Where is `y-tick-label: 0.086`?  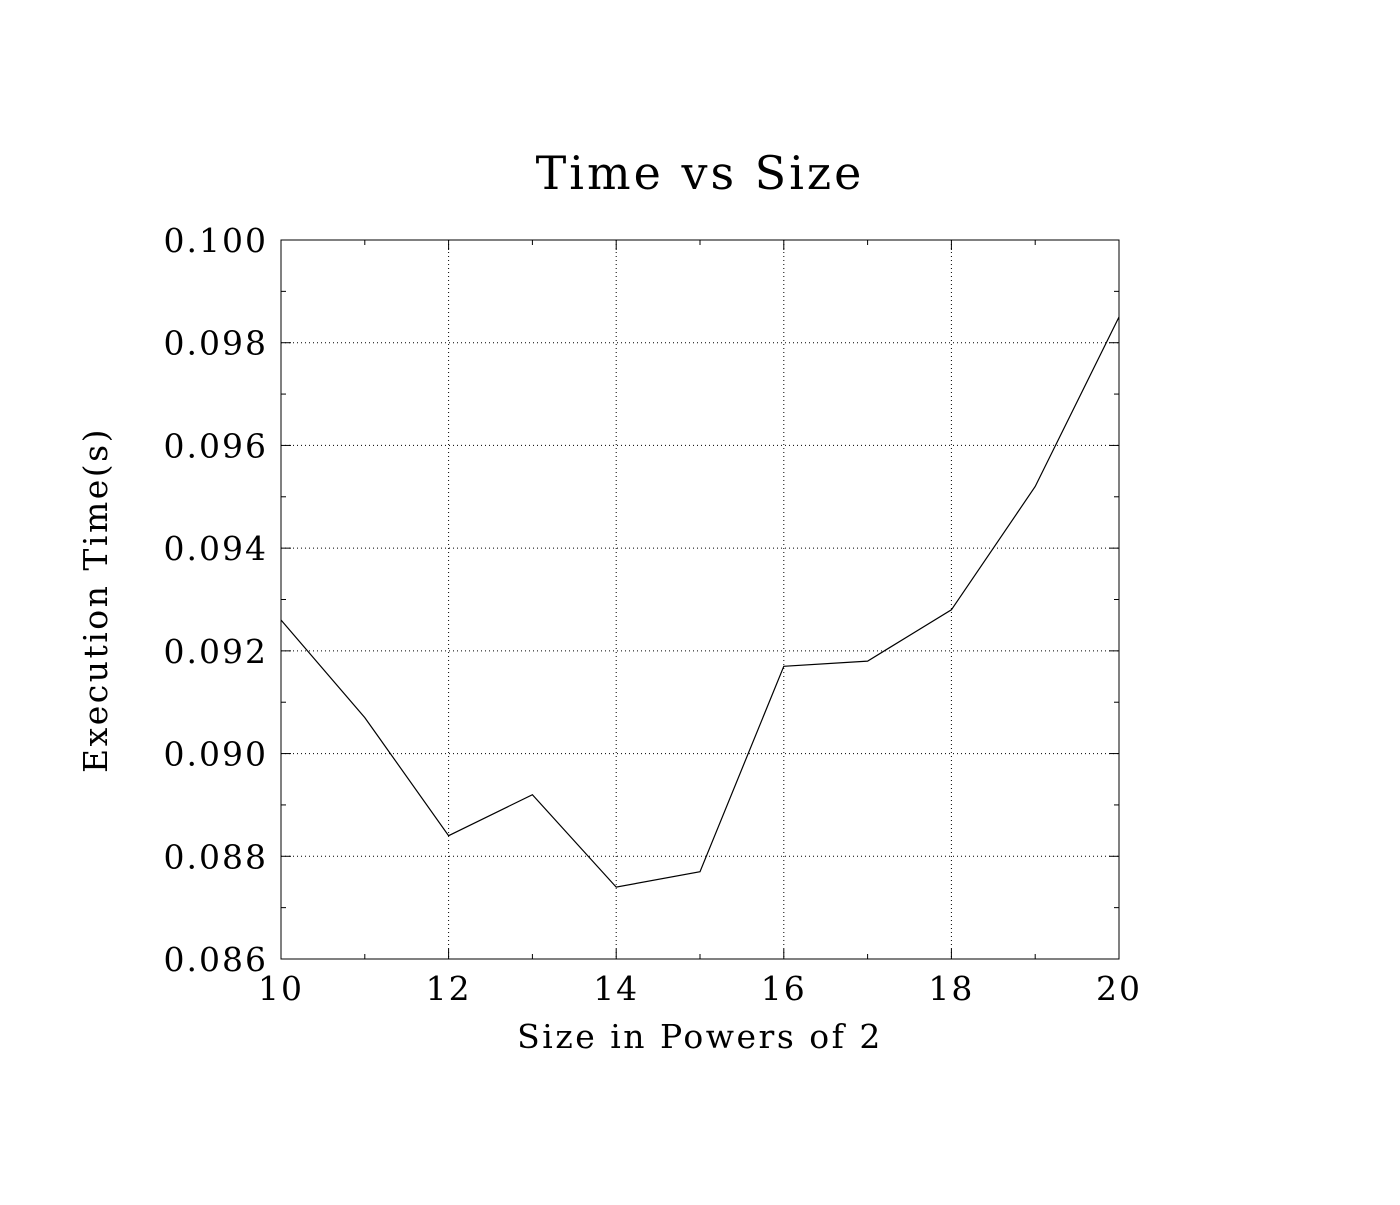 y-tick-label: 0.086 is located at coordinates (216, 959).